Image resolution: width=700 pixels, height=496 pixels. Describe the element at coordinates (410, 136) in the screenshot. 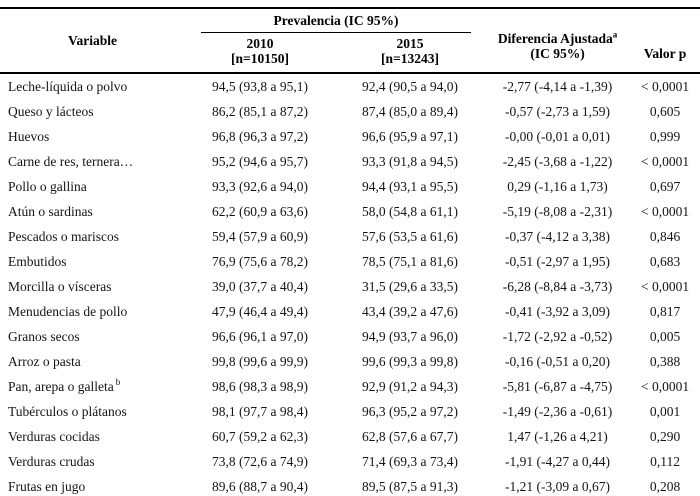

I see `prevalence-2015-cell: 96,6 (95,9 a 97,1)` at that location.